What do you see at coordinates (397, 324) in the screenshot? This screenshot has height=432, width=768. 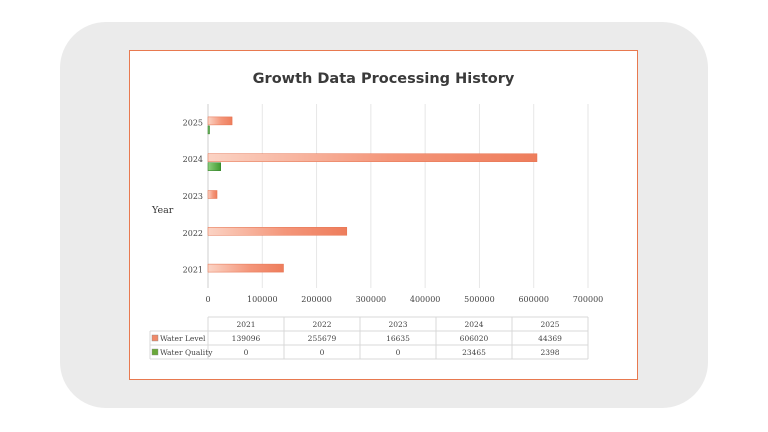 I see `table-header-cell: 2023` at bounding box center [397, 324].